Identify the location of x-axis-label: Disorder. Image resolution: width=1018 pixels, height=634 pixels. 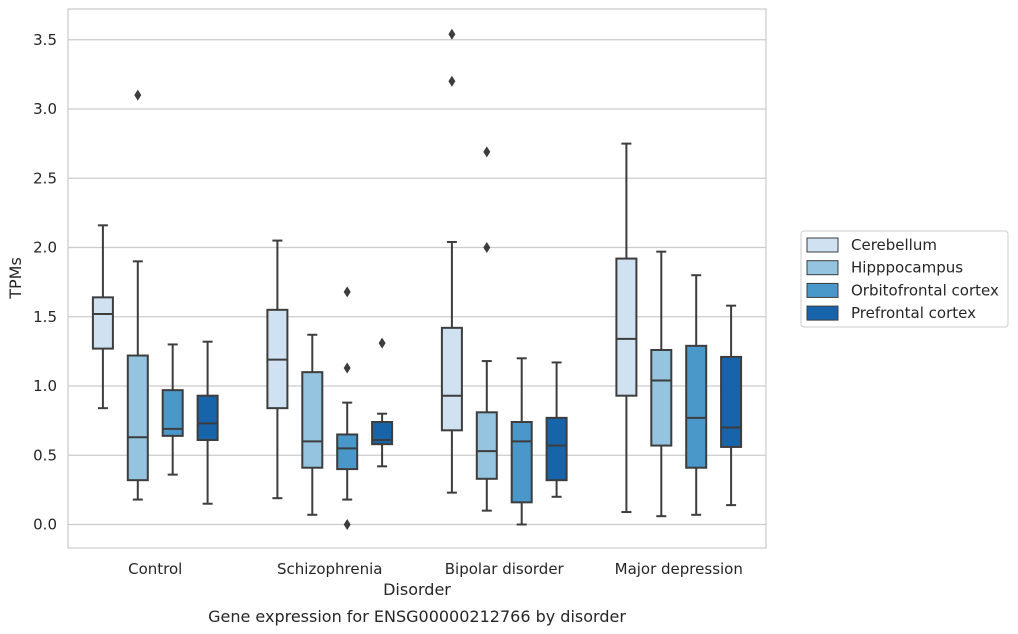
(417, 589).